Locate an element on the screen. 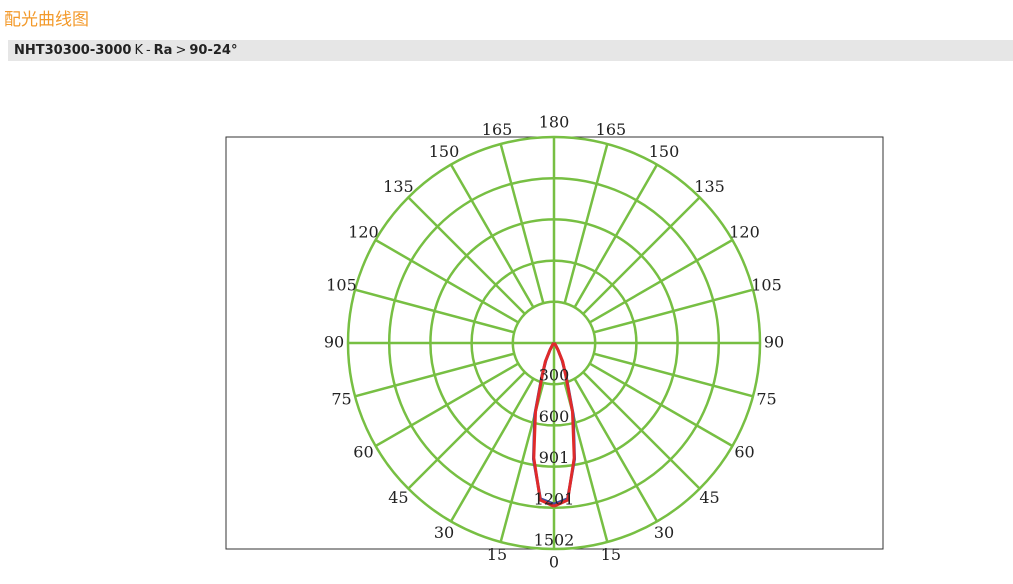 This screenshot has height=584, width=1013. subtitle-part: K is located at coordinates (138, 50).